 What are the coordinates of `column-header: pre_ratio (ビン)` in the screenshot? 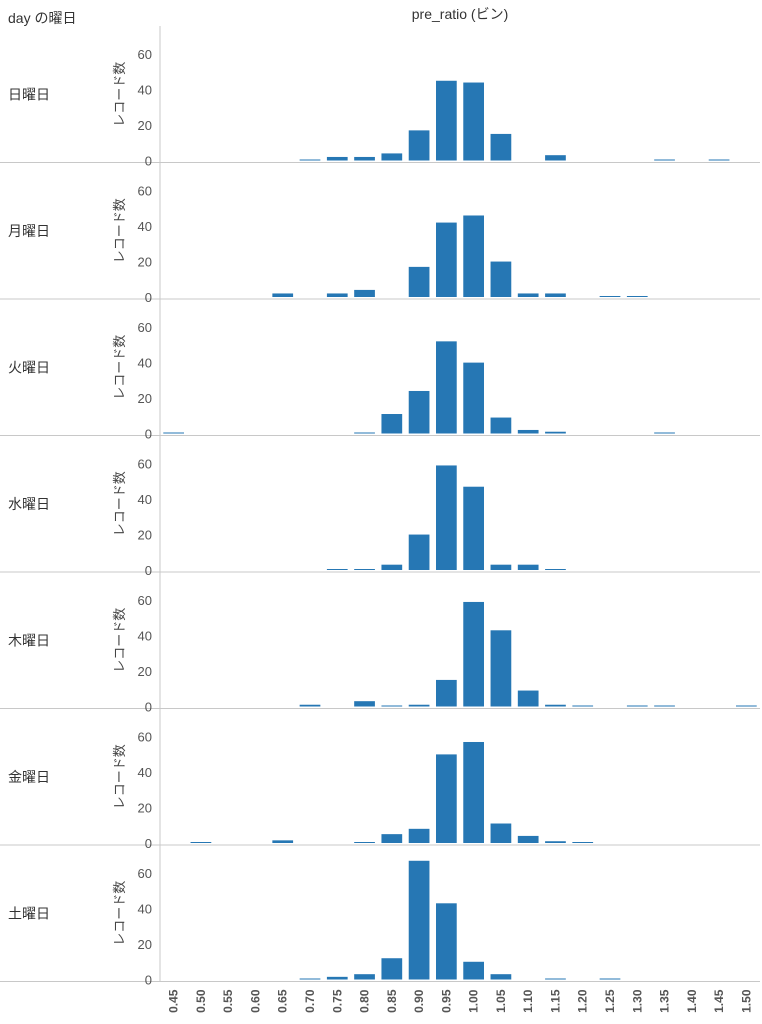 It's located at (460, 14).